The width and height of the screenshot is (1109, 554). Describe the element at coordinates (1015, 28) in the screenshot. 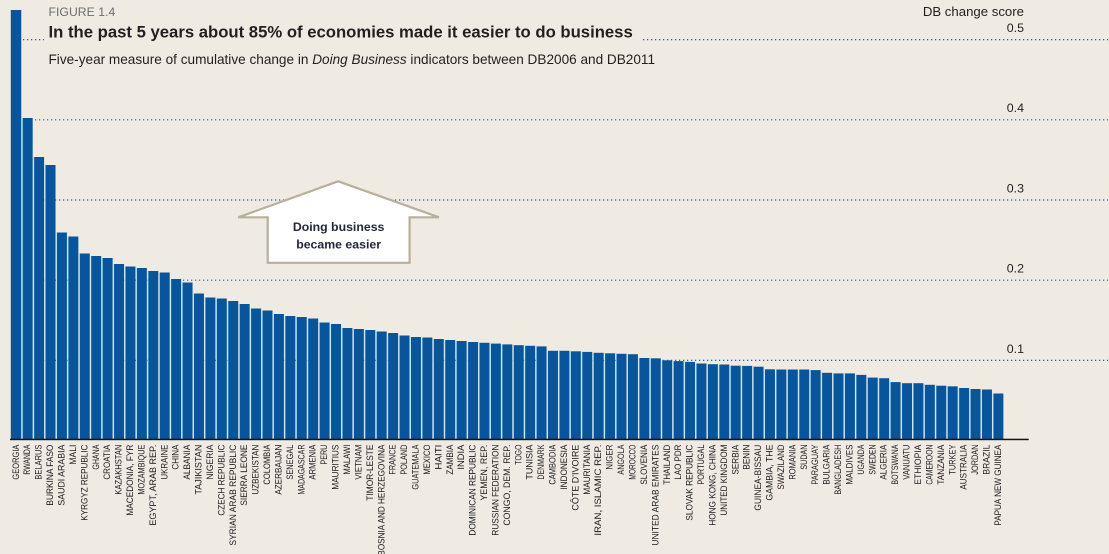

I see `svg-text: 0.5` at that location.